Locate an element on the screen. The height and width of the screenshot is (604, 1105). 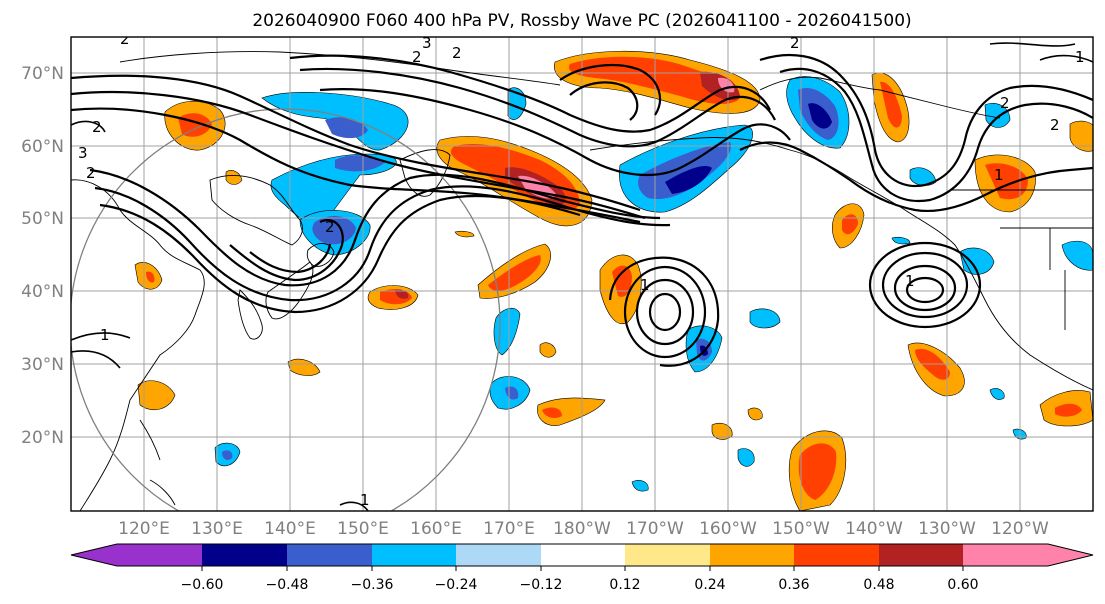
colorbar-tick-label: 0.48 is located at coordinates (878, 585).